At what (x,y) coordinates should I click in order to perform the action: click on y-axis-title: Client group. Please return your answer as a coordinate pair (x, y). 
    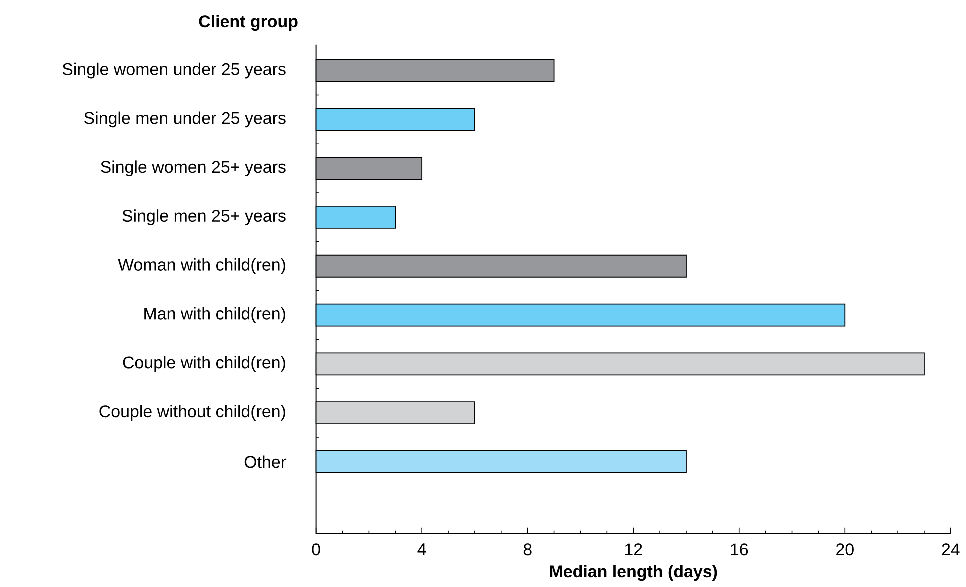
    Looking at the image, I should click on (248, 23).